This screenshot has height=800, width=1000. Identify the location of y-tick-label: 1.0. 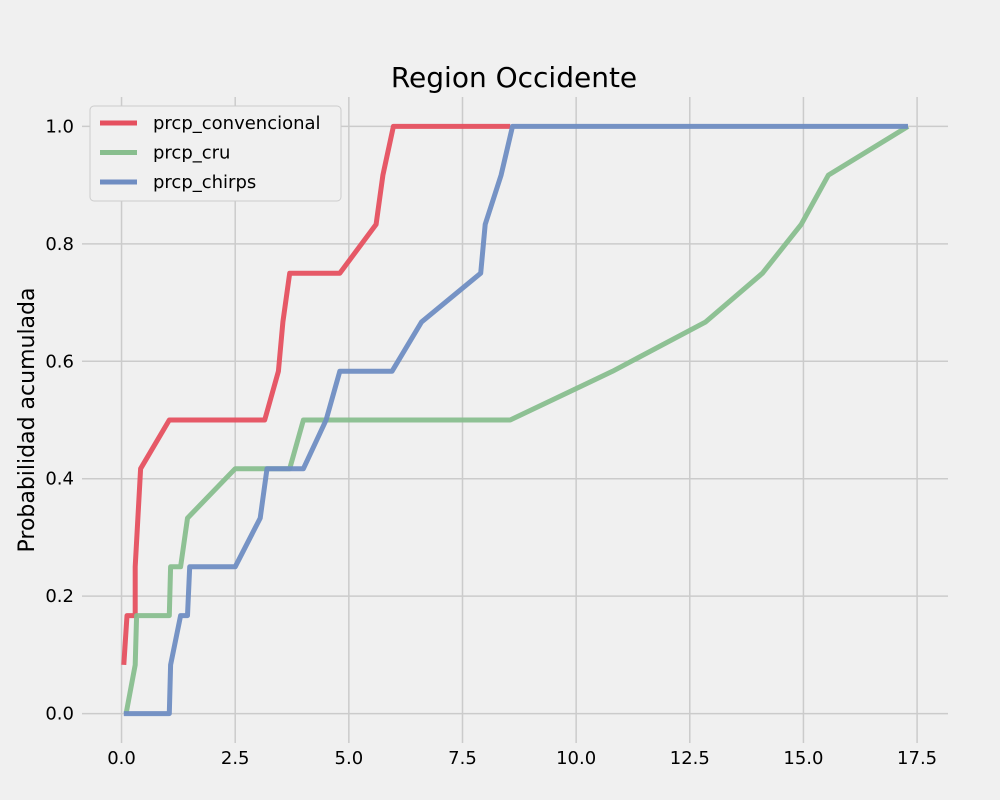
(59, 126).